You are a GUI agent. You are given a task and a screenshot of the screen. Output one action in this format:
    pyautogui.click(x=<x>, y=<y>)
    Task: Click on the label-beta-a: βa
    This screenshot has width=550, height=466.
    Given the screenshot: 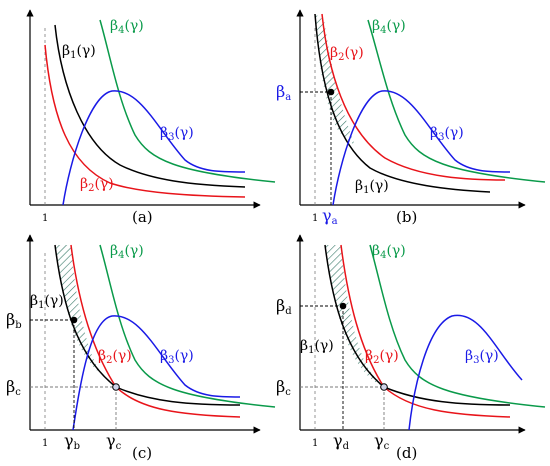 What is the action you would take?
    pyautogui.click(x=283, y=92)
    